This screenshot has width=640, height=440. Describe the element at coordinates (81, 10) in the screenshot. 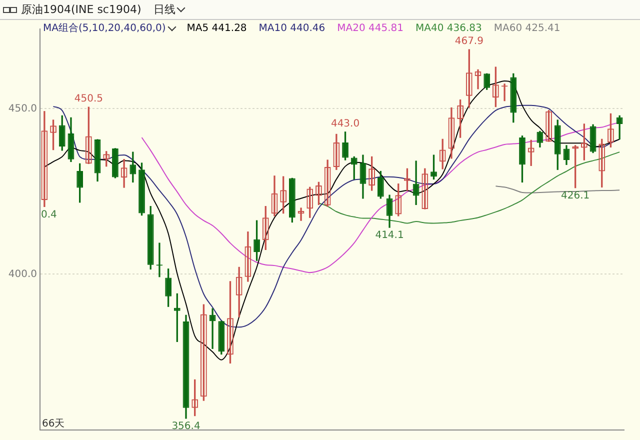

I see `chart-title: 原油1904(INE sc1904)` at that location.